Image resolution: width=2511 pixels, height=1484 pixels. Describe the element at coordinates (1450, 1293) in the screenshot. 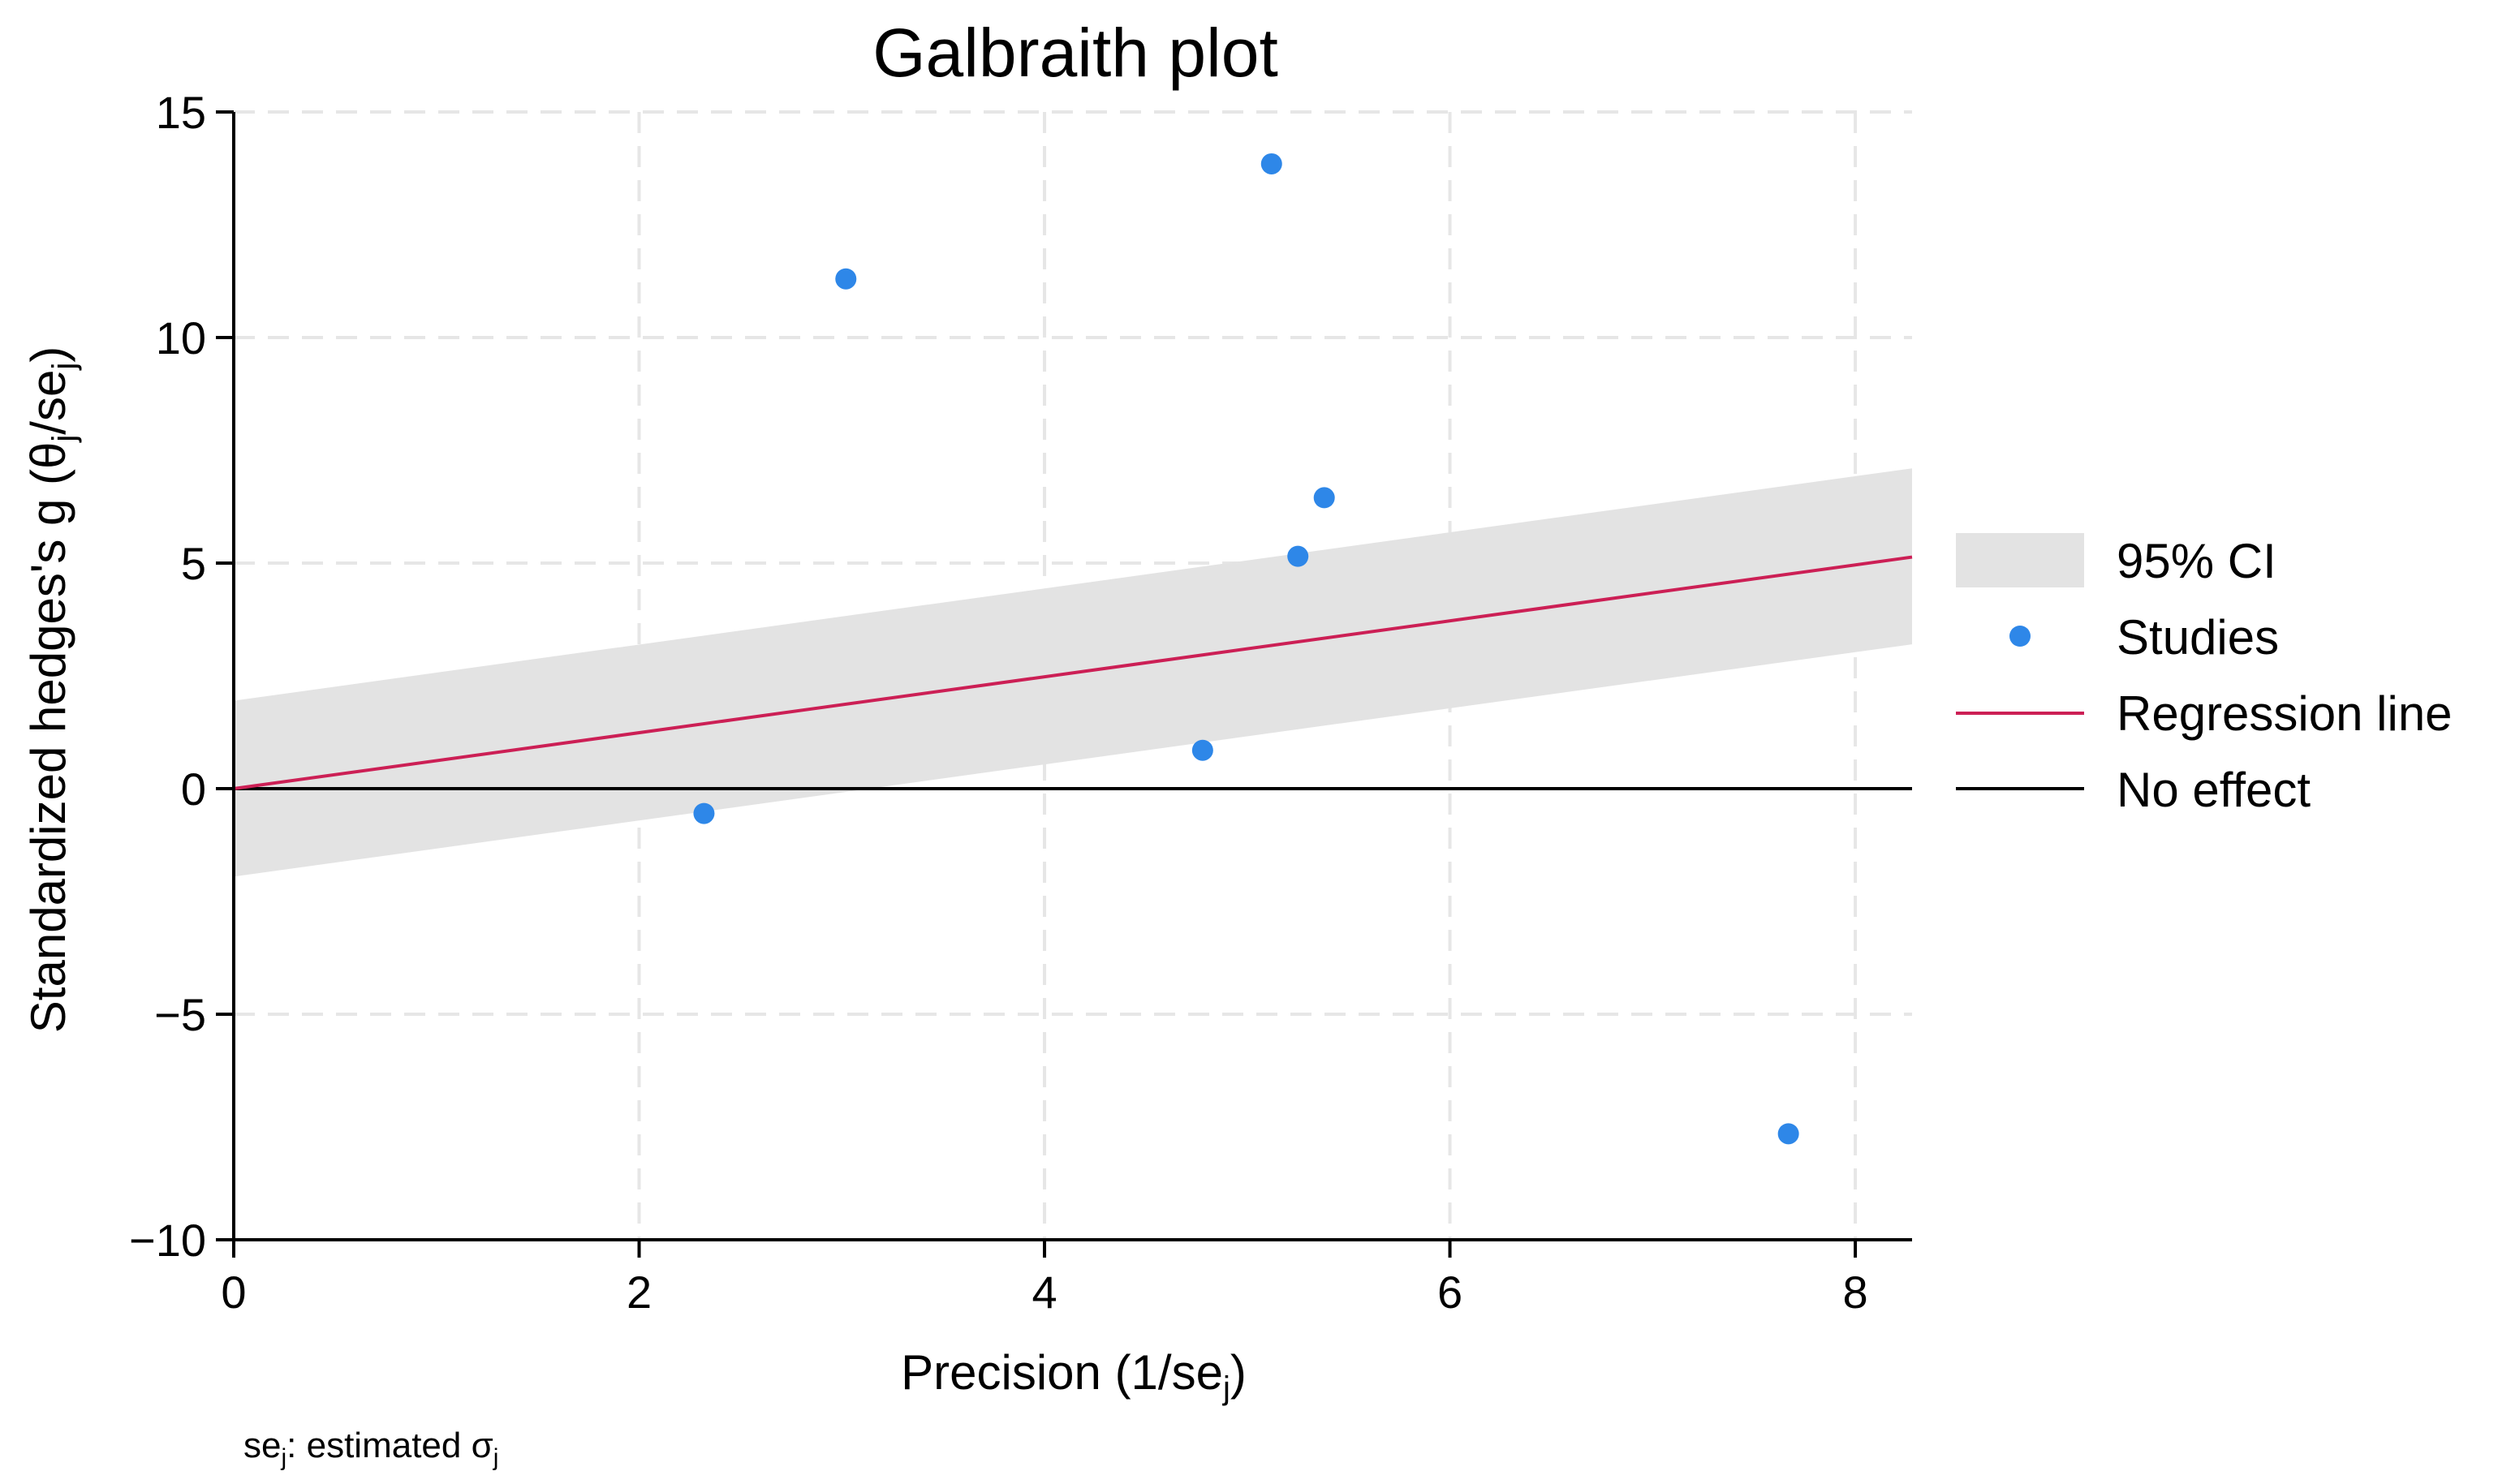

I see `x-tick-label: 6` at that location.